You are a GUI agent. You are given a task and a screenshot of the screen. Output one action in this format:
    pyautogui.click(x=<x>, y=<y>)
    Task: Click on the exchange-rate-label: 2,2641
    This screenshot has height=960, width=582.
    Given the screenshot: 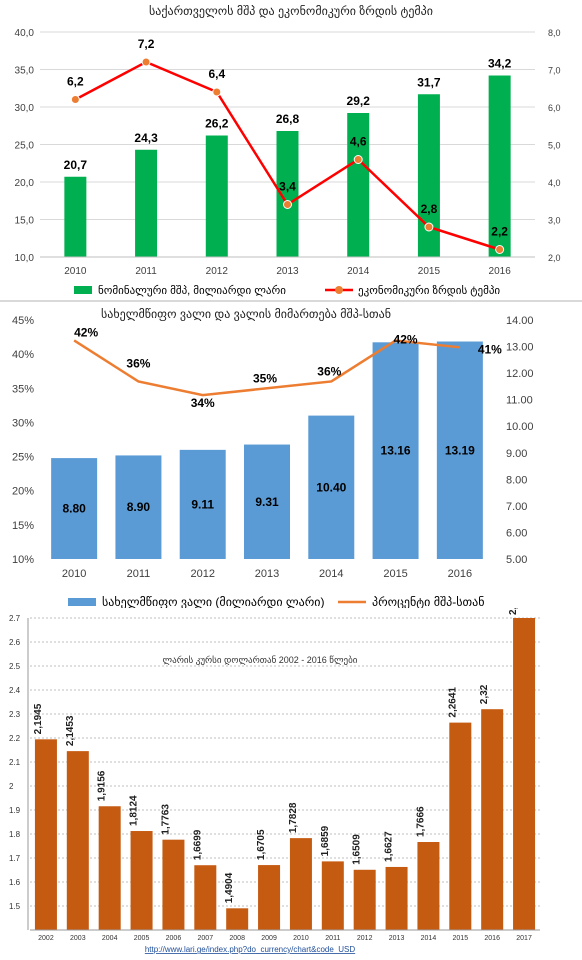 What is the action you would take?
    pyautogui.click(x=452, y=702)
    